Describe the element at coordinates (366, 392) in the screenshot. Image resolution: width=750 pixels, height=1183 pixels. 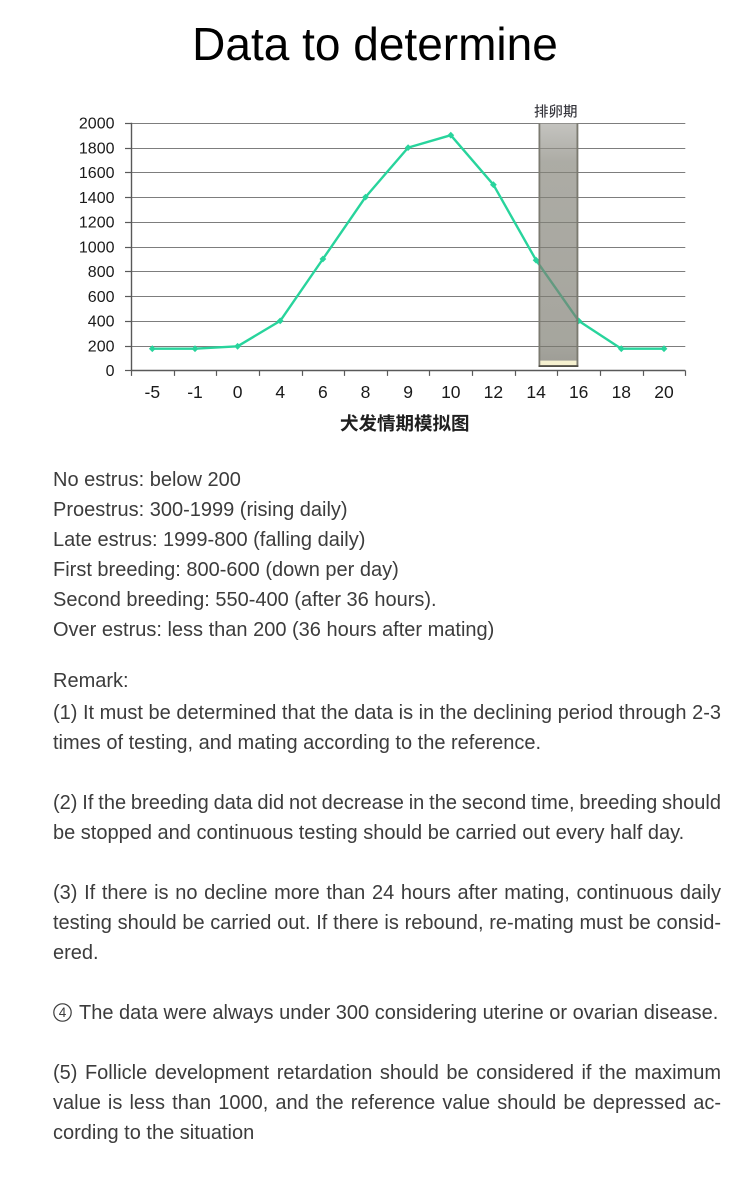
I see `svg-text: 8` at that location.